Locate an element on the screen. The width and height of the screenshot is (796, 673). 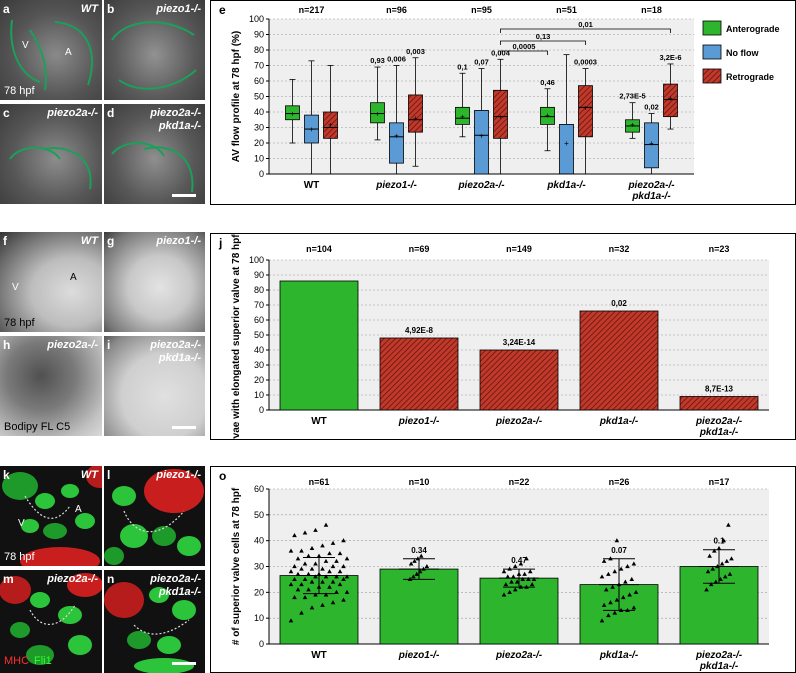
x-tick-label: WT is located at coordinates (319, 655).